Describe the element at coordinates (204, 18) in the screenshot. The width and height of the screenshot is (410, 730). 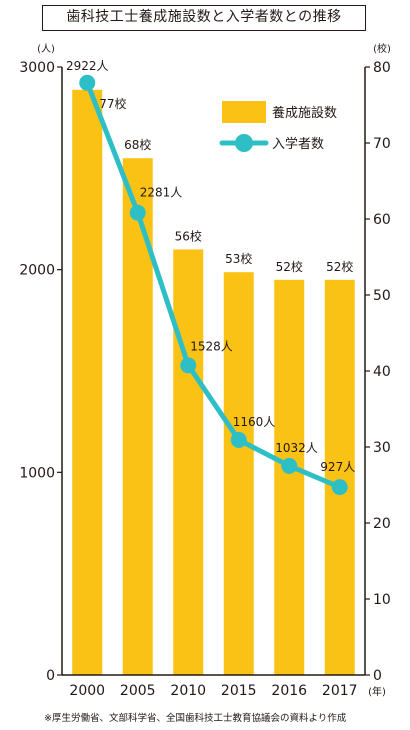
I see `chart-title: 歯科技工士養成施設数と入学者数との推移` at that location.